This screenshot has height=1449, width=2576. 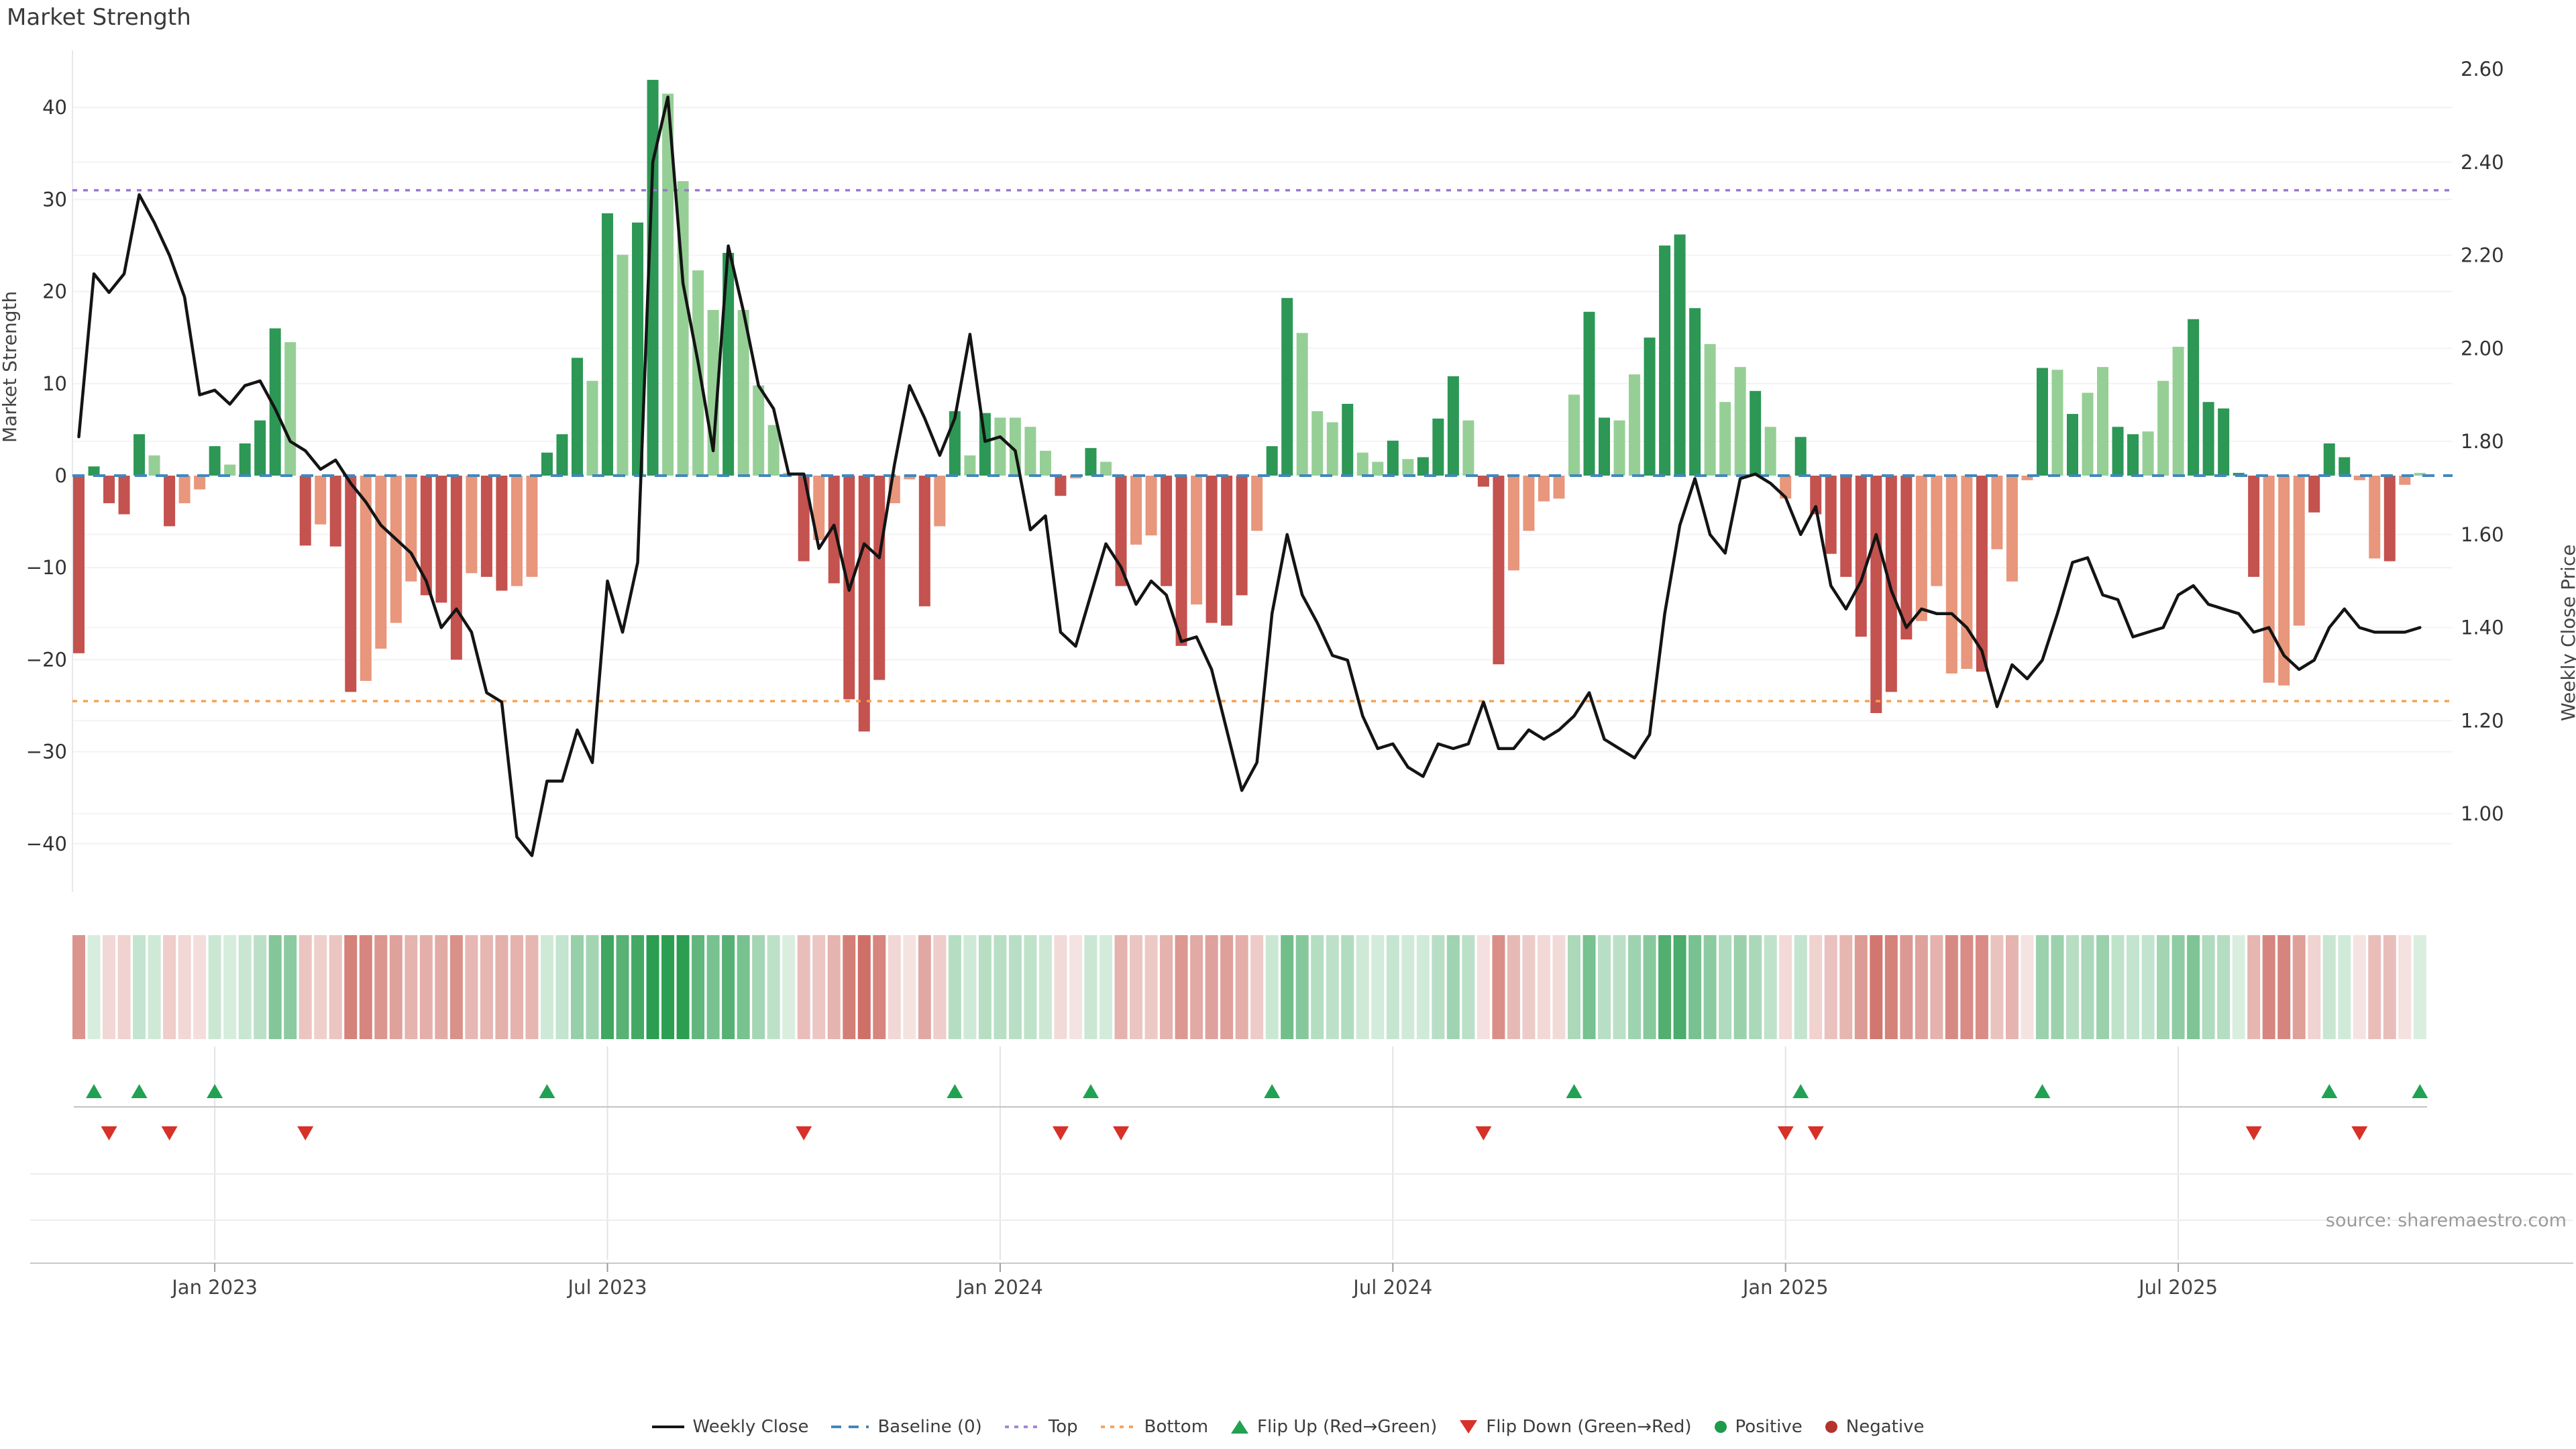 I want to click on legend-item-flip-down: Flip Down (Green→Red), so click(x=1576, y=1427).